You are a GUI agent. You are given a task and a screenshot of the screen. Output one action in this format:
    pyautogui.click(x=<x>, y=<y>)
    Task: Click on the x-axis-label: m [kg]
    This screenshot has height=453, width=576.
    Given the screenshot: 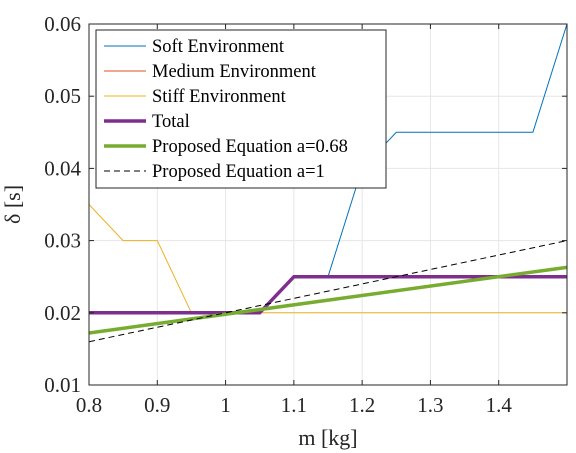 What is the action you would take?
    pyautogui.click(x=327, y=437)
    